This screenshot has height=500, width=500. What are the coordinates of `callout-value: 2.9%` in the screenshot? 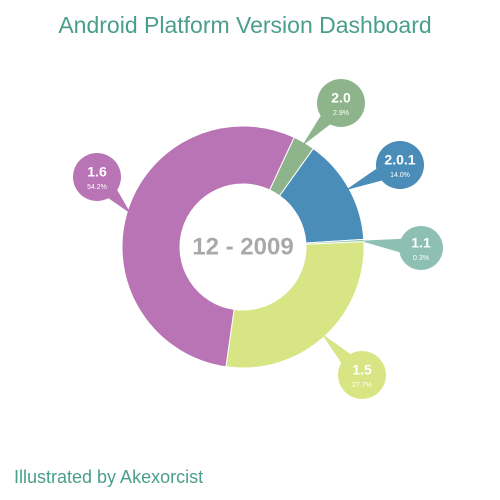 It's located at (341, 113).